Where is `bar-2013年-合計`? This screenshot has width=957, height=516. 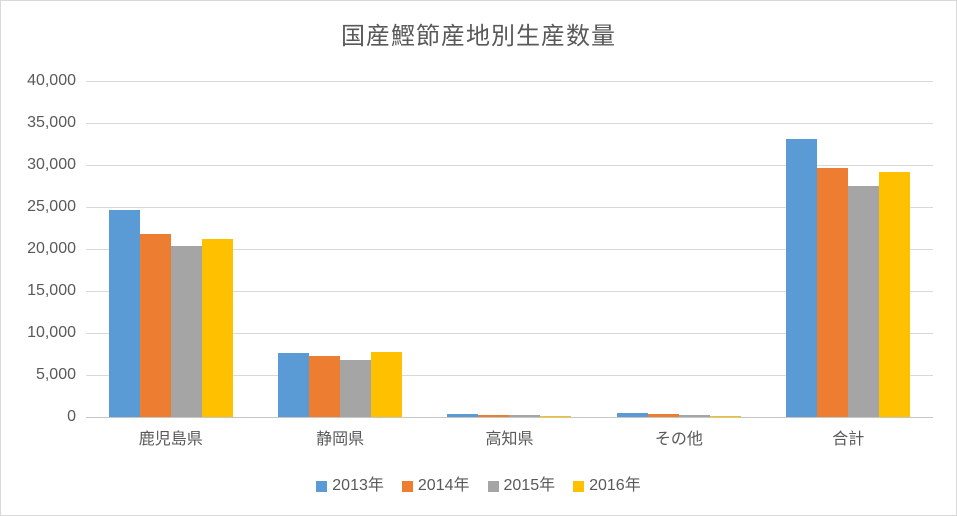
bar-2013年-合計 is located at coordinates (802, 277).